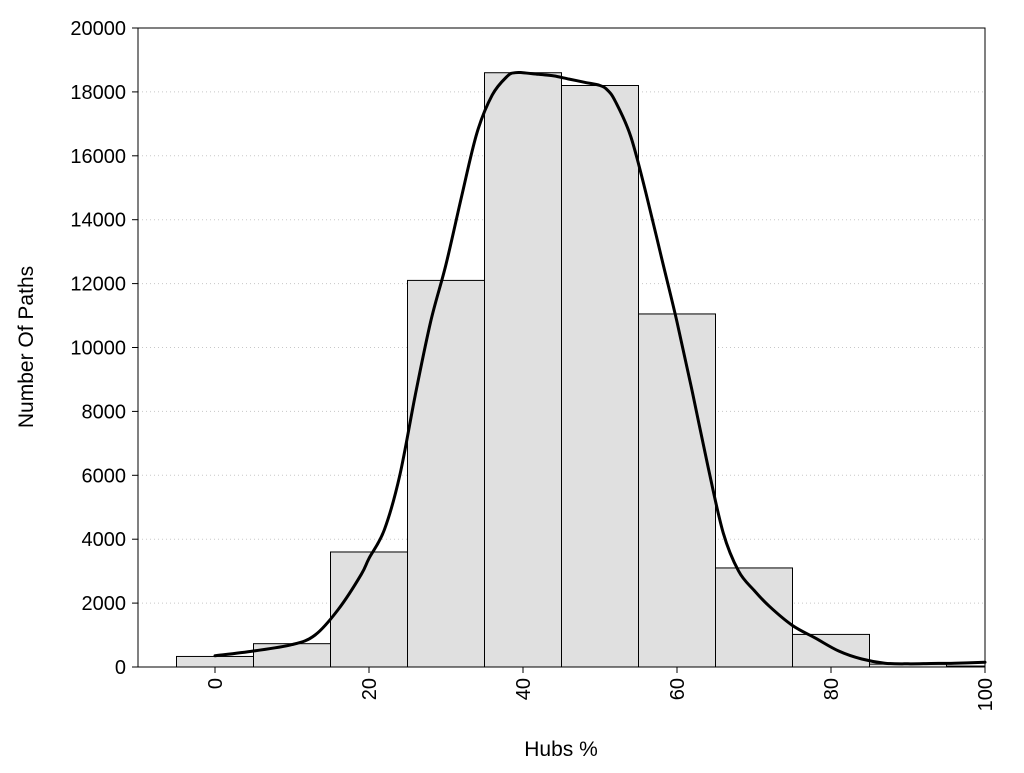 This screenshot has width=1024, height=773. I want to click on y-tick-label: 18000, so click(98, 93).